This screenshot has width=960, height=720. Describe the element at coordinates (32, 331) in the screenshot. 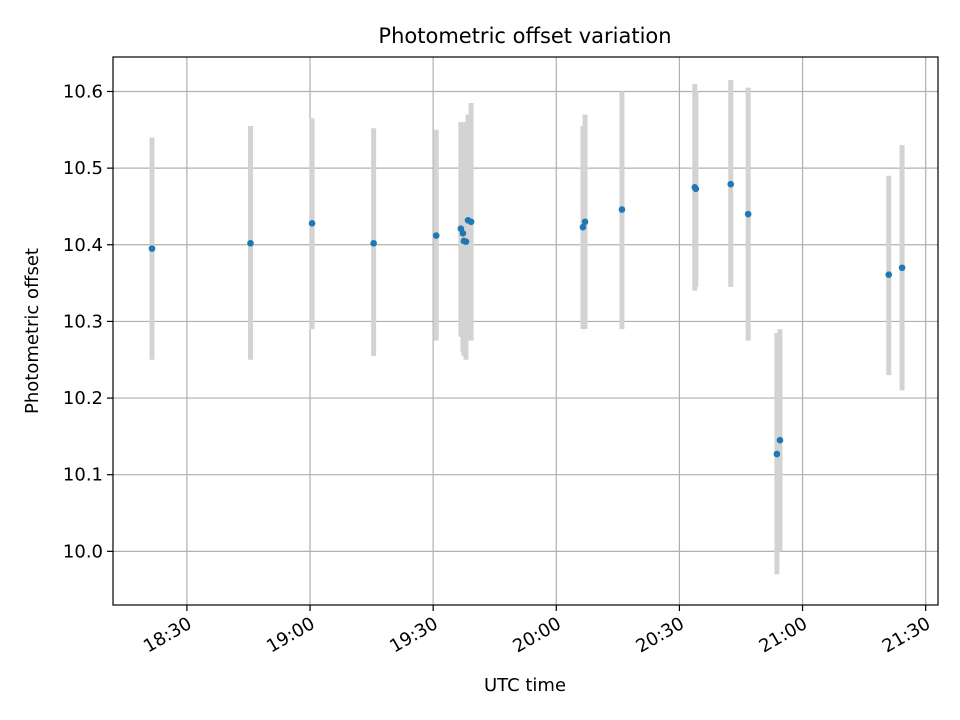

I see `y-axis-label: Photometric offset` at that location.